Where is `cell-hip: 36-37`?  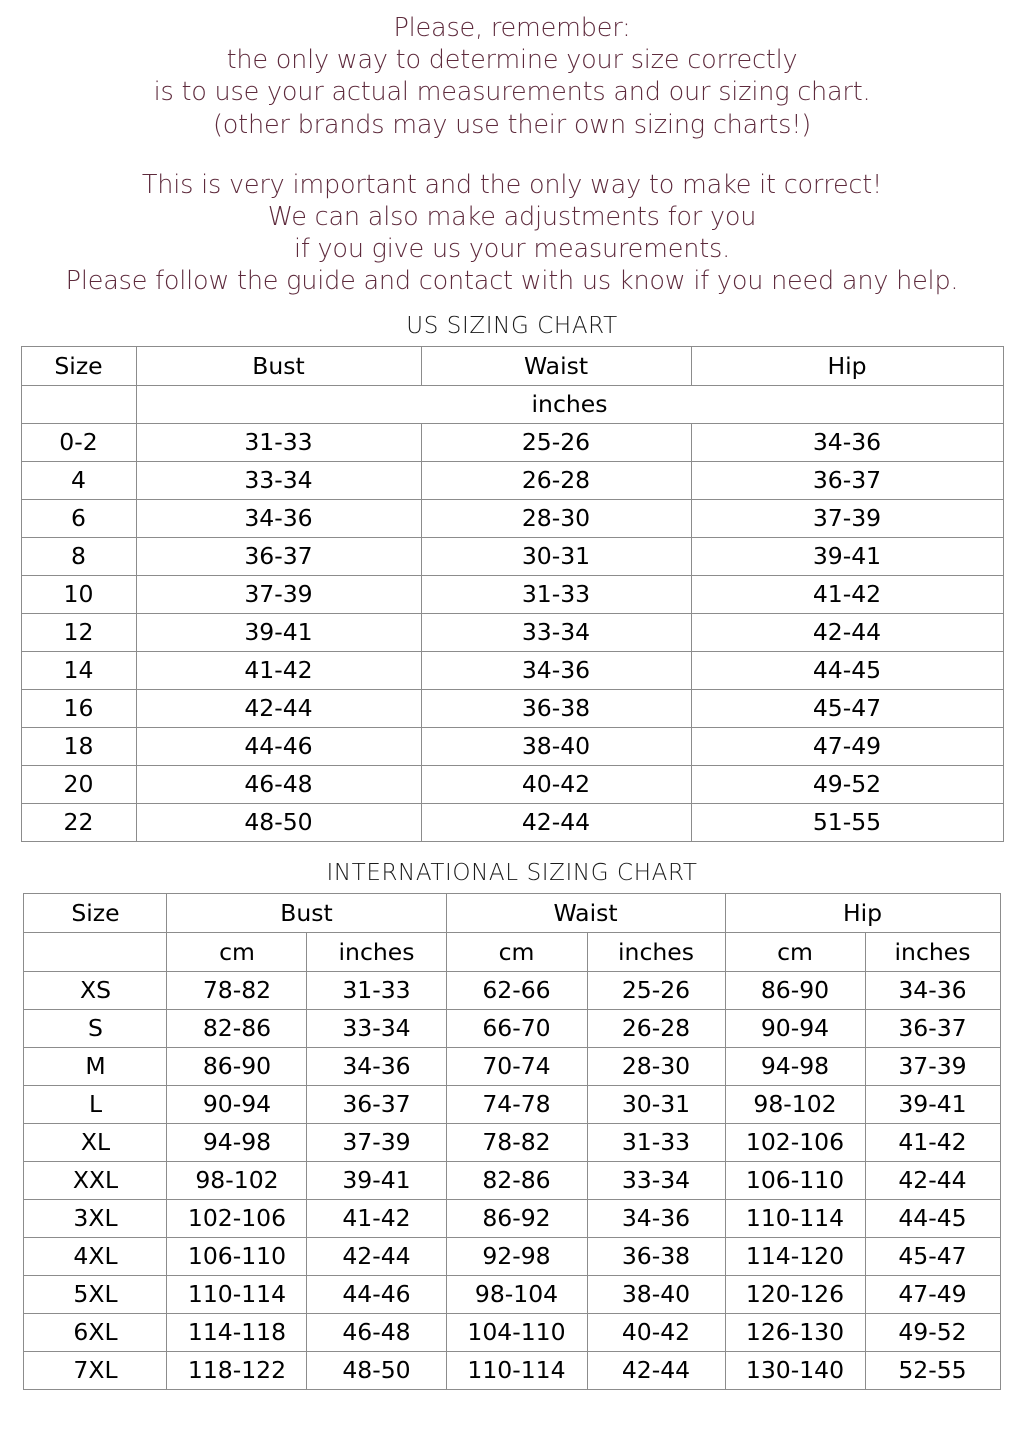 cell-hip: 36-37 is located at coordinates (847, 480).